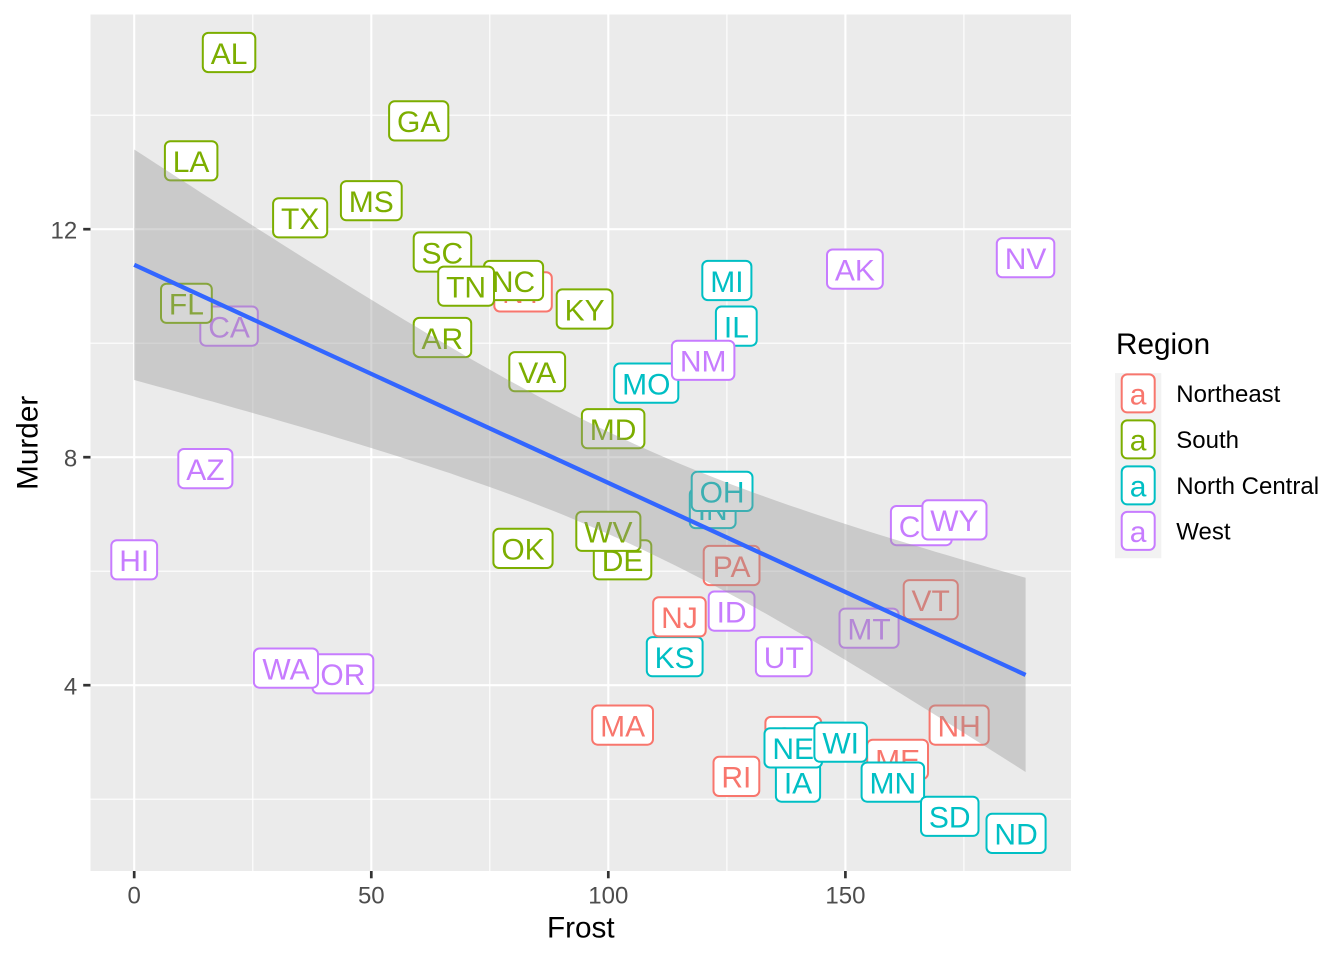 The image size is (1344, 965). What do you see at coordinates (679, 618) in the screenshot?
I see `svg-text: NJ` at bounding box center [679, 618].